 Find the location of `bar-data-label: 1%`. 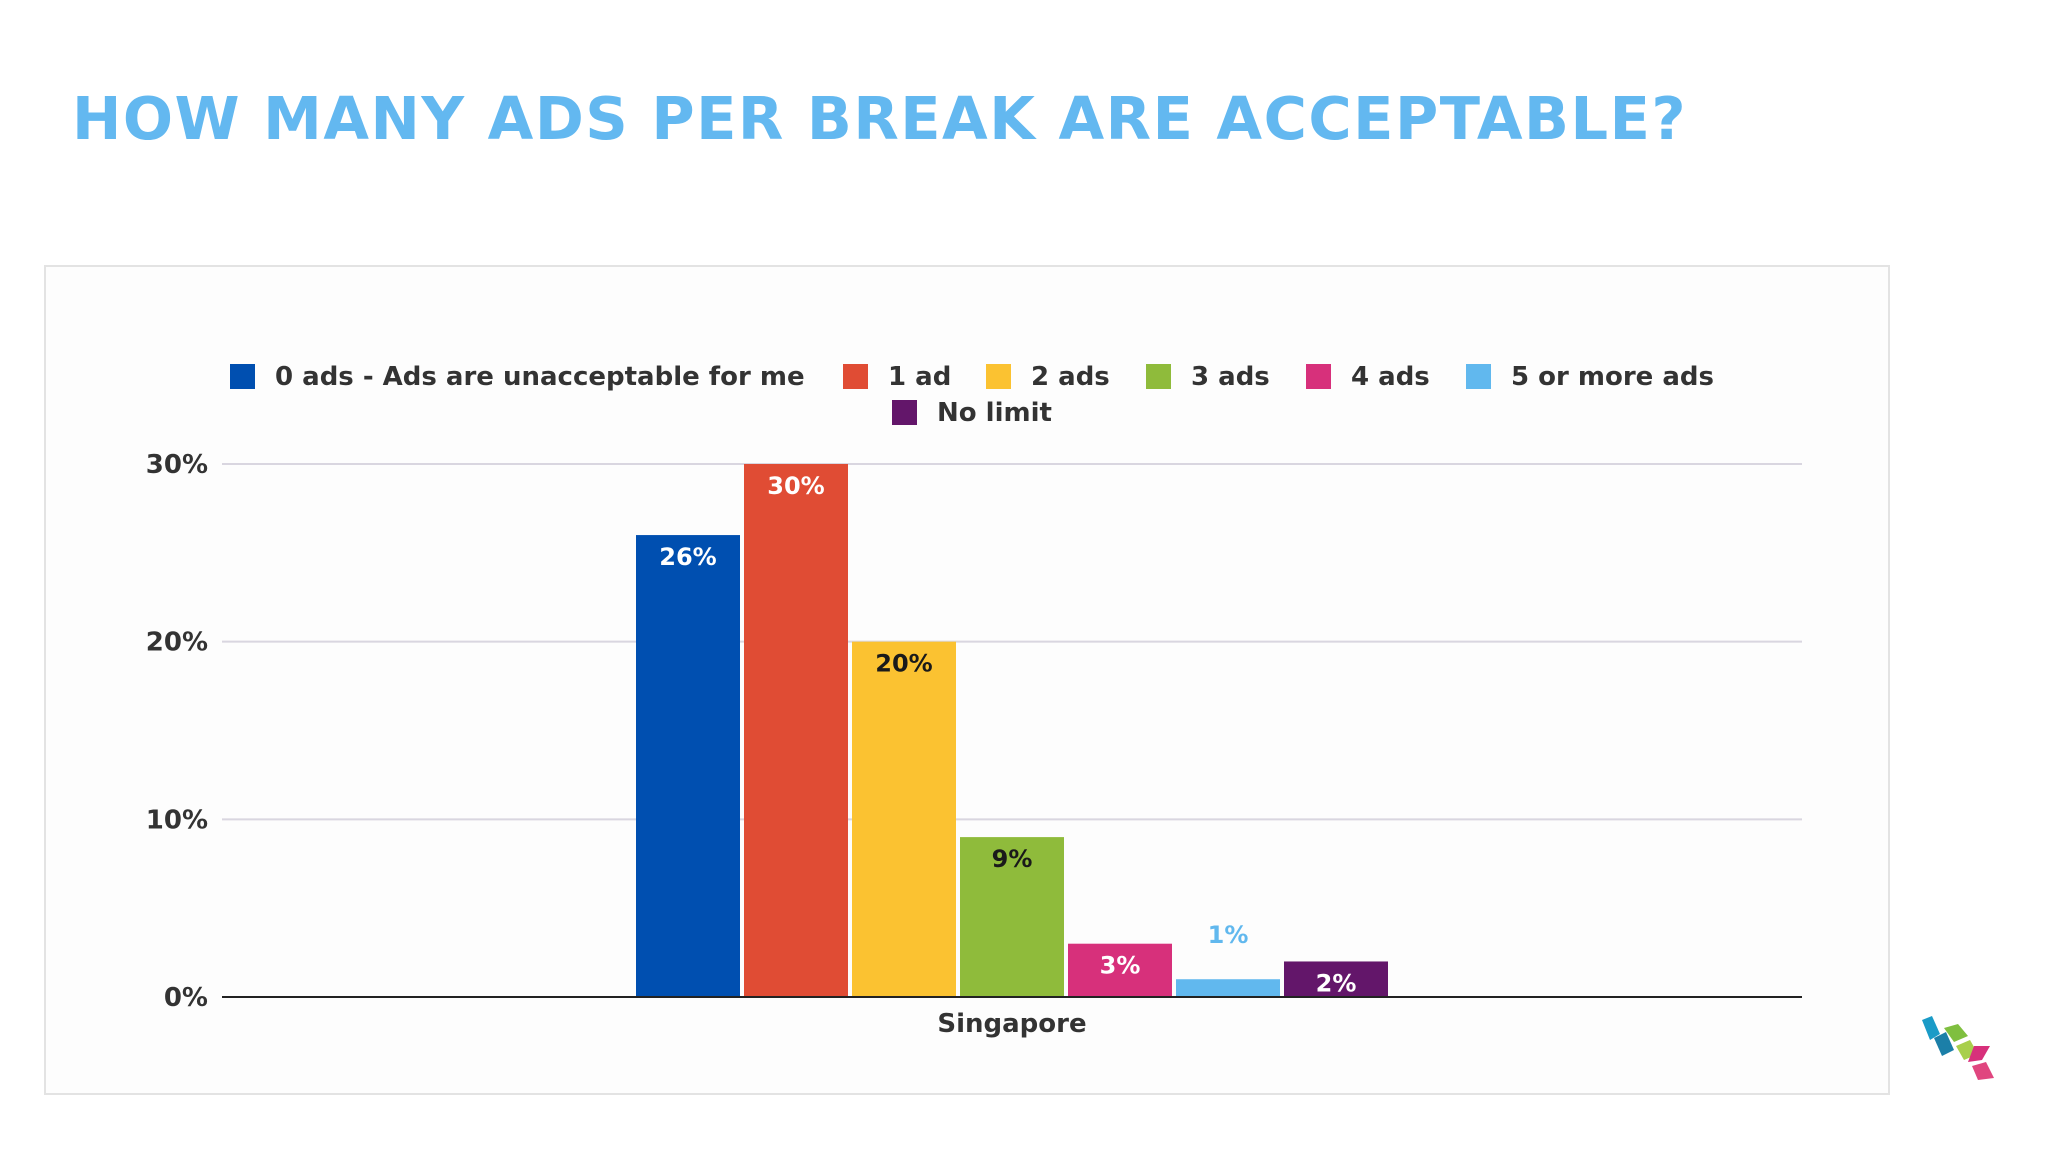

bar-data-label: 1% is located at coordinates (1228, 935).